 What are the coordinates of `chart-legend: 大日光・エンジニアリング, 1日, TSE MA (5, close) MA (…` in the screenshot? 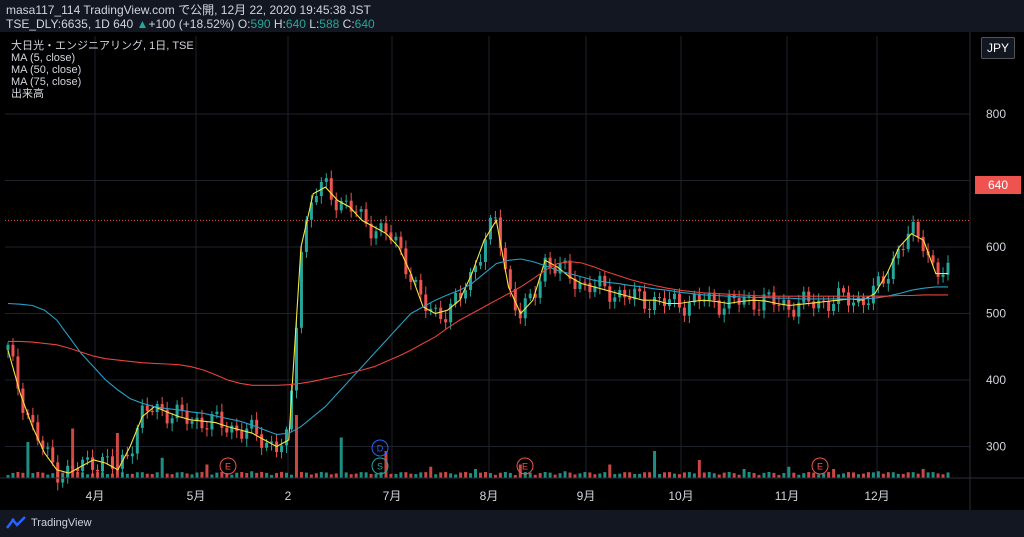 It's located at (102, 70).